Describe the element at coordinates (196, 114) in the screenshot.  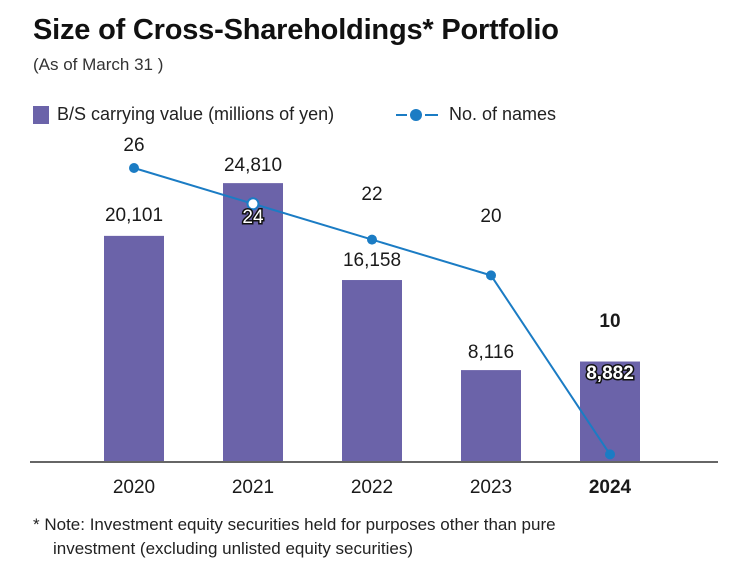
I see `legend-bar-label: B/S carrying value (millions of yen)` at that location.